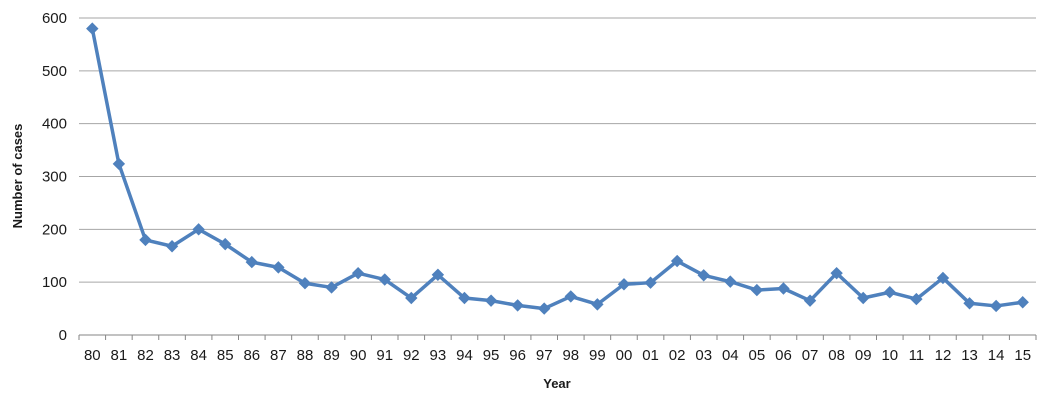 This screenshot has width=1050, height=401. I want to click on x-tick-label: 80, so click(92, 355).